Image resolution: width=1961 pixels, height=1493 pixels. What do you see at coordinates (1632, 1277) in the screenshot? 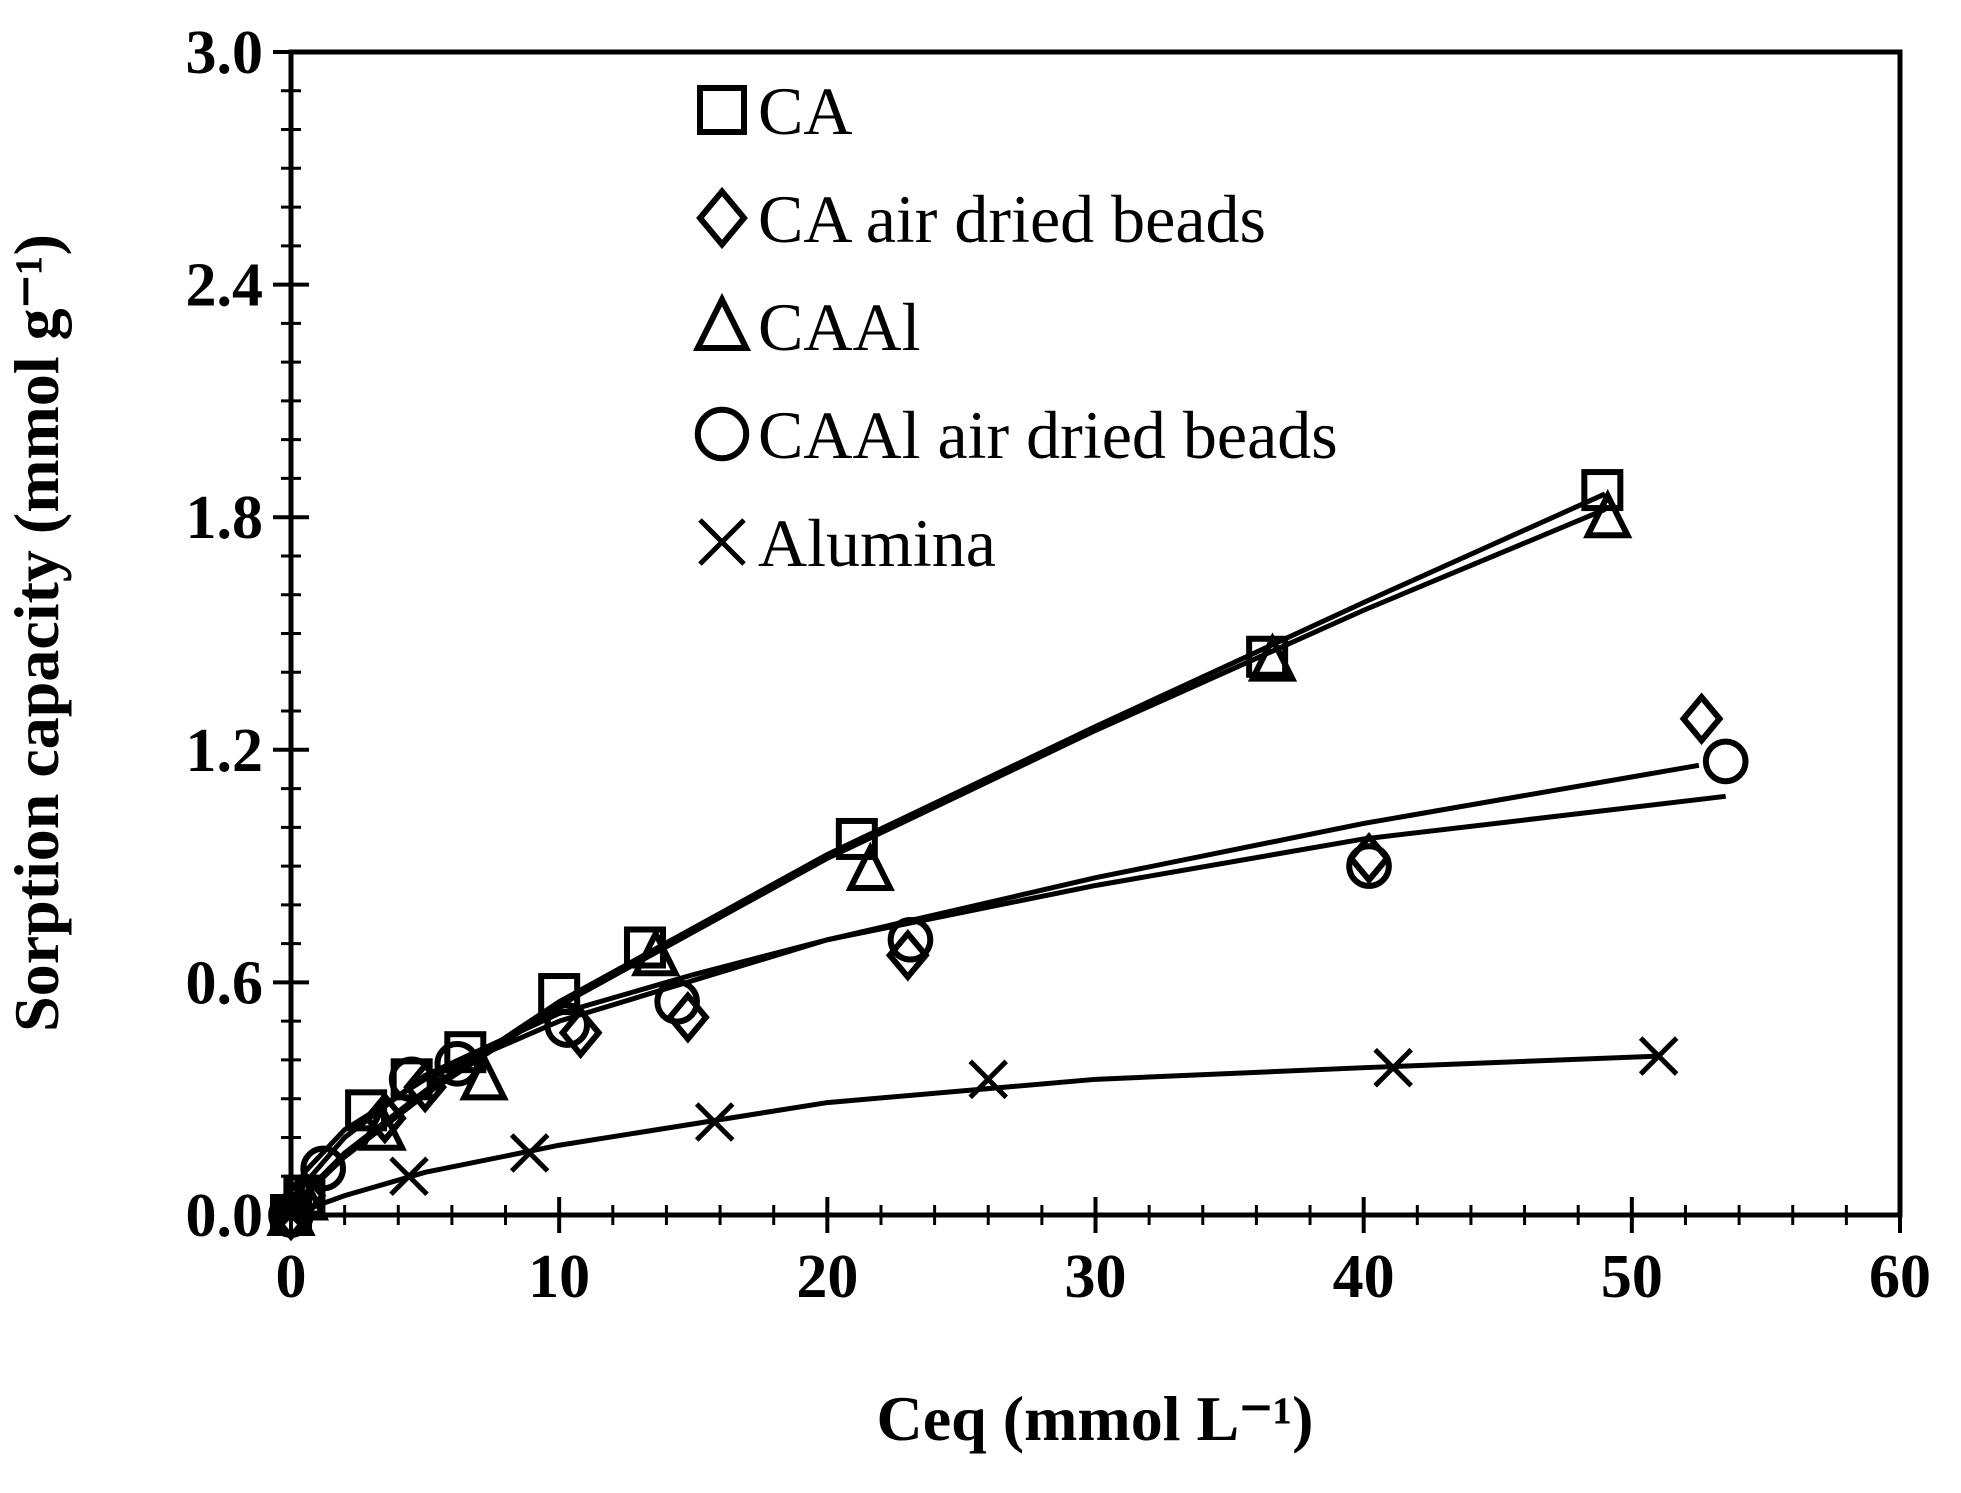
I see `x-tick-label: 50` at bounding box center [1632, 1277].